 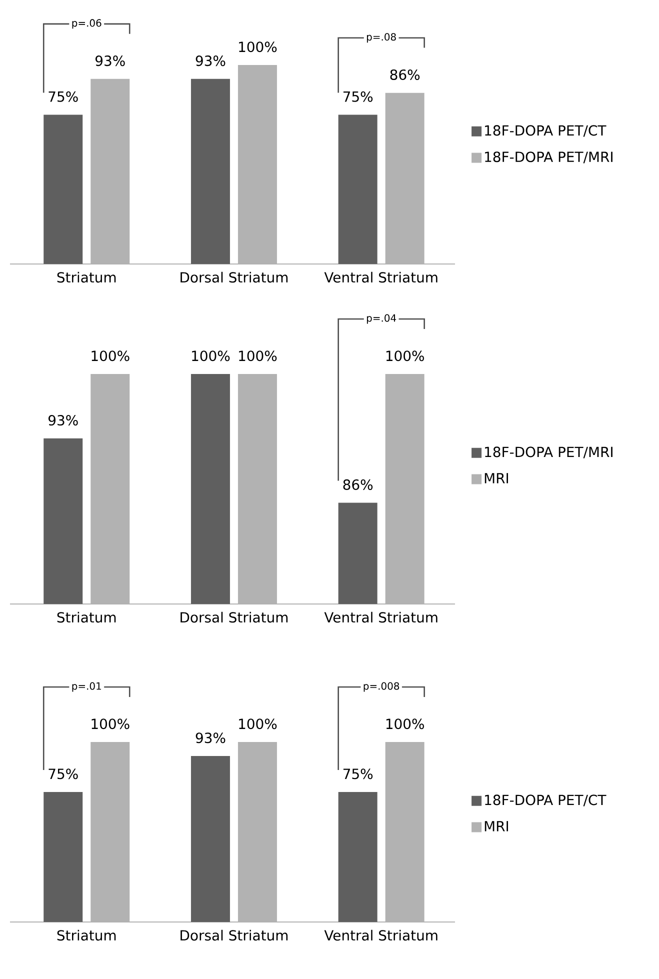 What do you see at coordinates (381, 319) in the screenshot?
I see `text: p=.04` at bounding box center [381, 319].